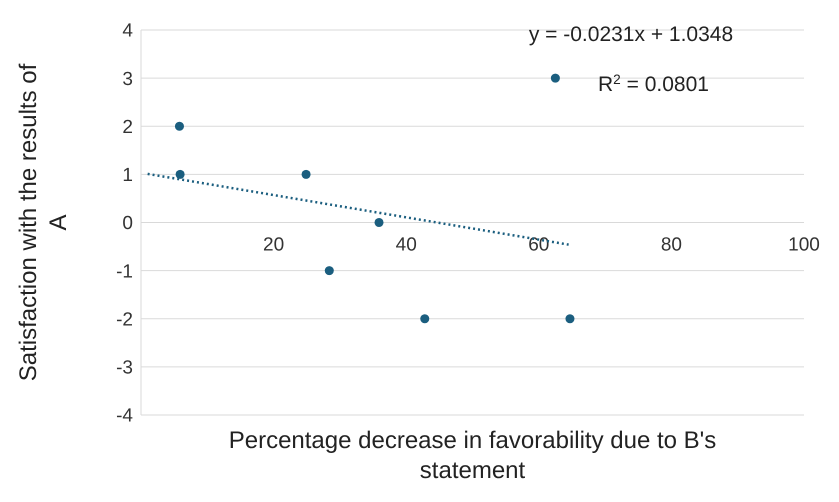  I want to click on y-tick-label: 4, so click(128, 31).